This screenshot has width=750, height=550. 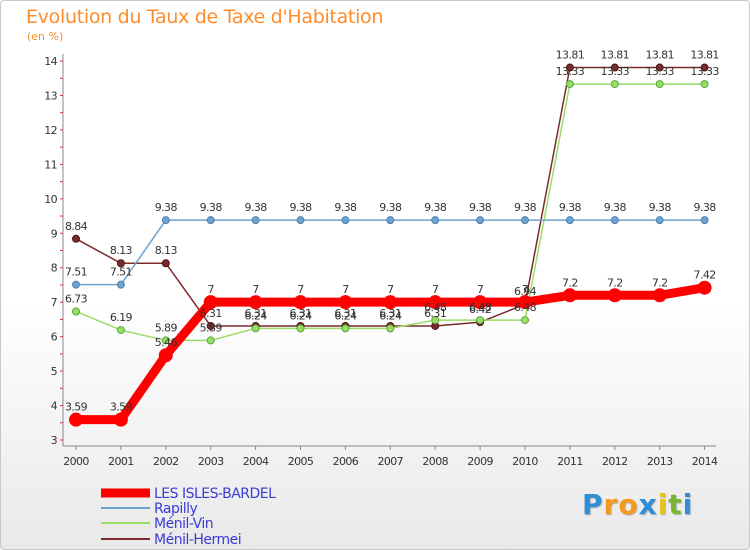 I want to click on y-tick-label: 14, so click(x=50, y=61).